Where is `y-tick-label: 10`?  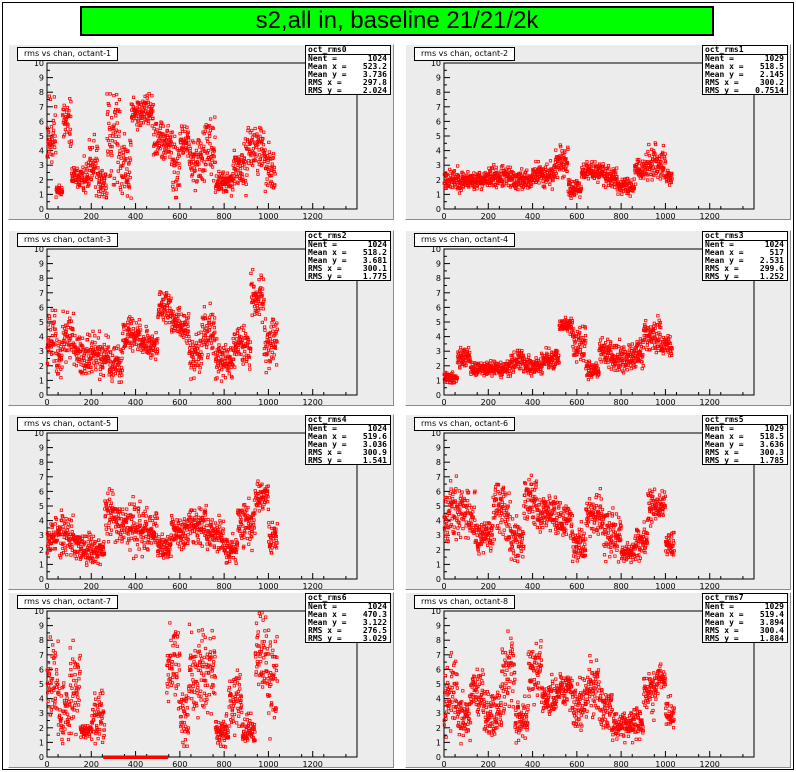
y-tick-label: 10 is located at coordinates (39, 63).